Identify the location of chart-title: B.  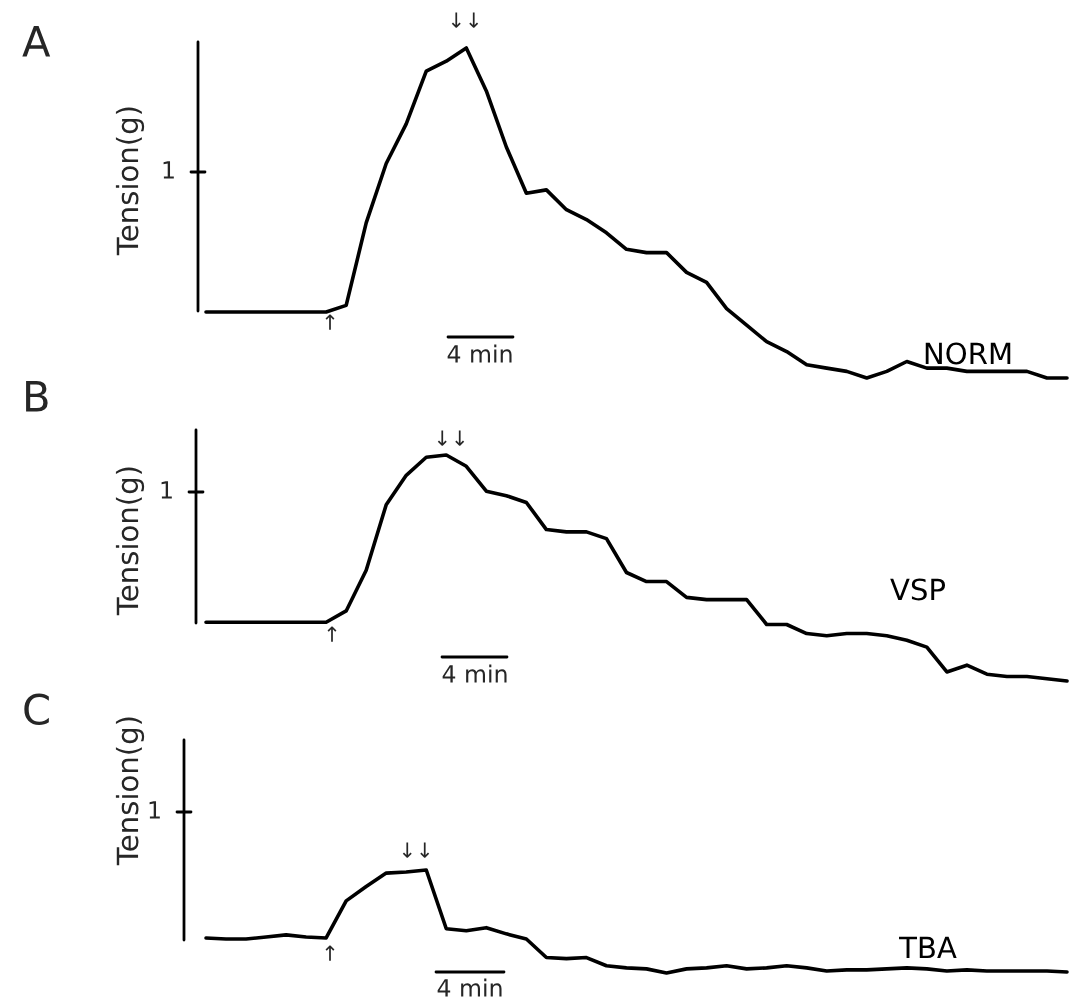
(37, 396).